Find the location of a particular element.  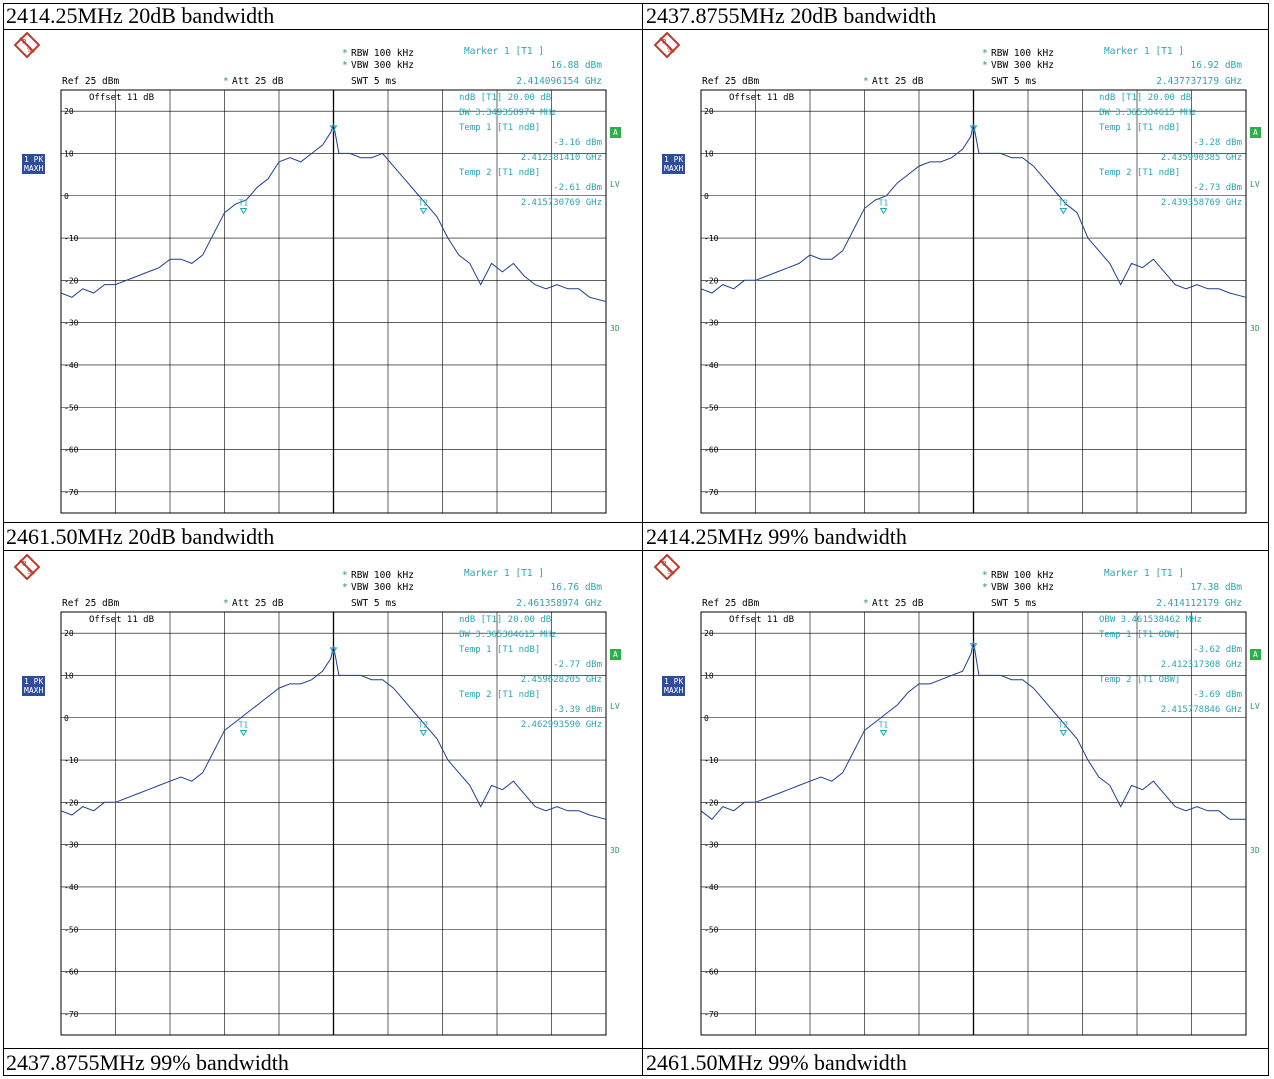

marker-1-icon is located at coordinates (333, 128).